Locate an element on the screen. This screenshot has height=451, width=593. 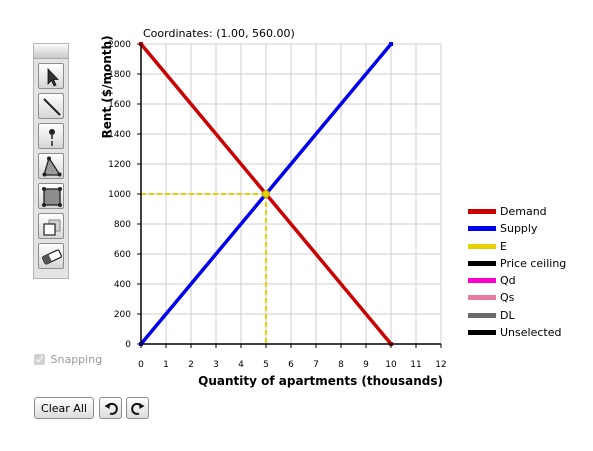
x-tick-label: 9 is located at coordinates (366, 365).